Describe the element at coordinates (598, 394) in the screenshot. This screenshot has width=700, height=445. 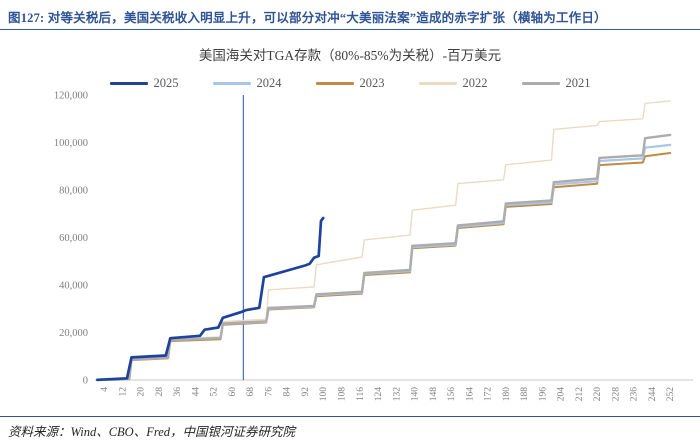
I see `x-tick-label: 220` at that location.